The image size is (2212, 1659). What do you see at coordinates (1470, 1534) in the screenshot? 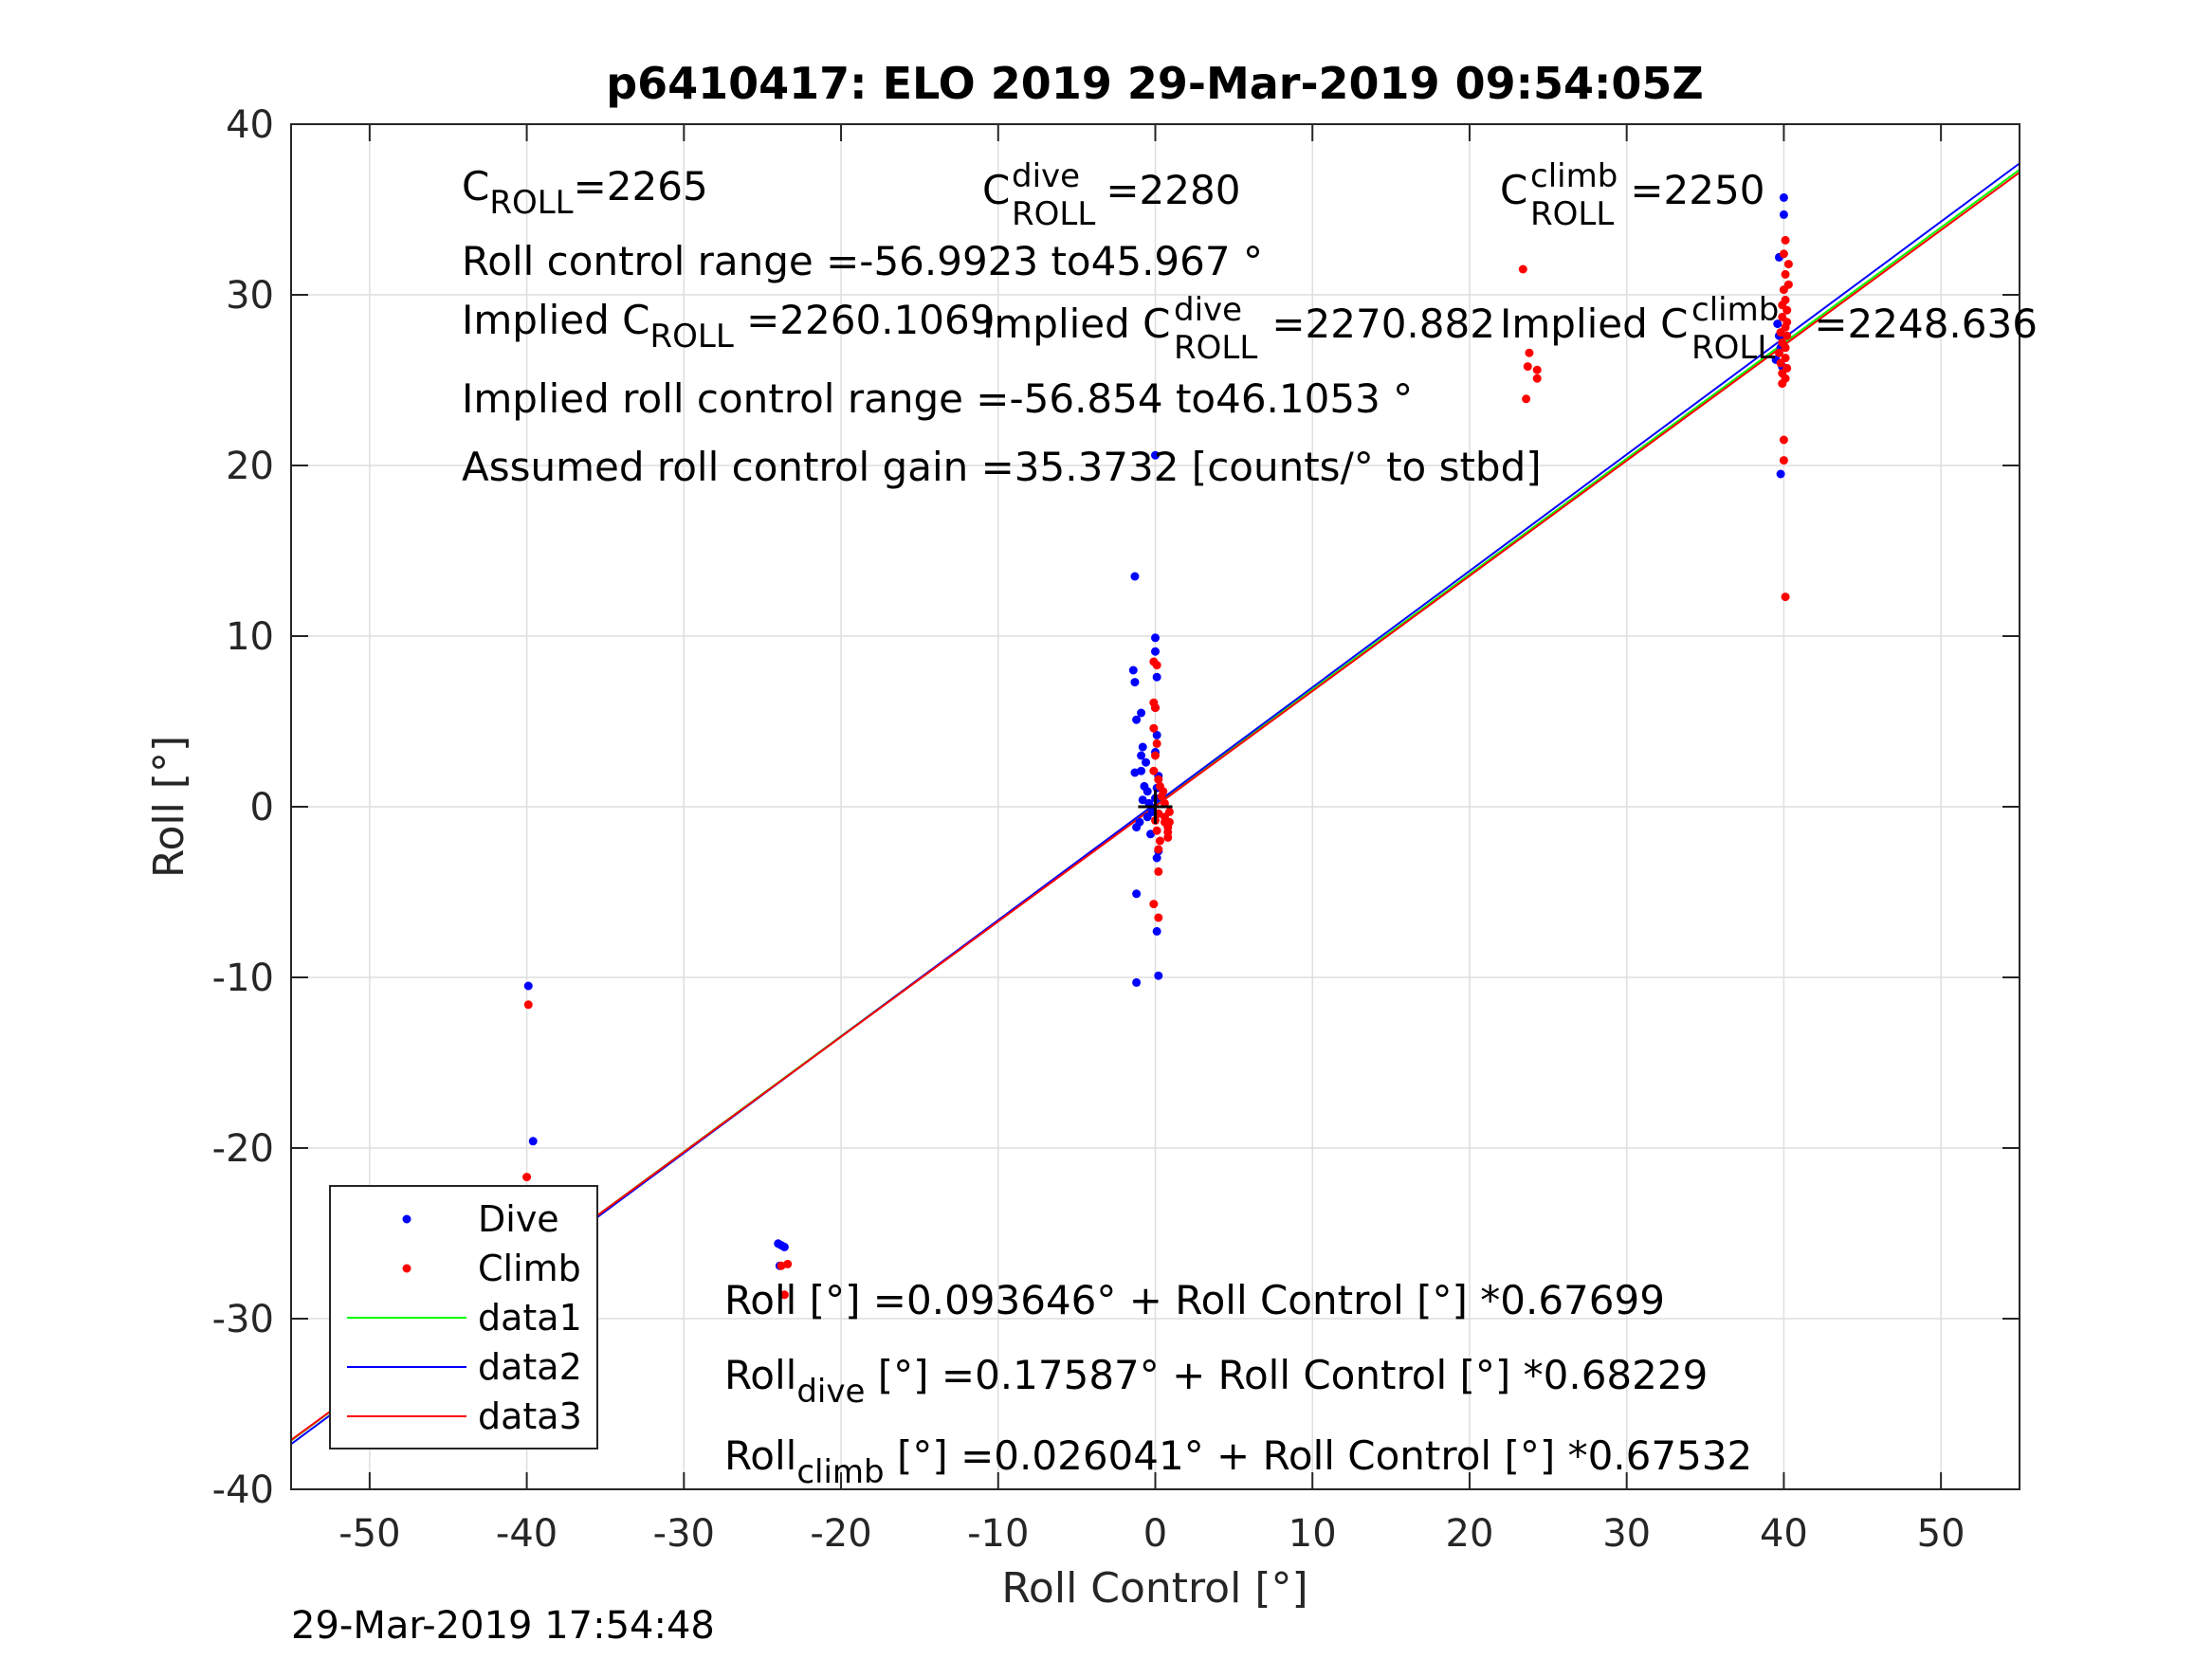
I see `x-tick-label: 20` at bounding box center [1470, 1534].